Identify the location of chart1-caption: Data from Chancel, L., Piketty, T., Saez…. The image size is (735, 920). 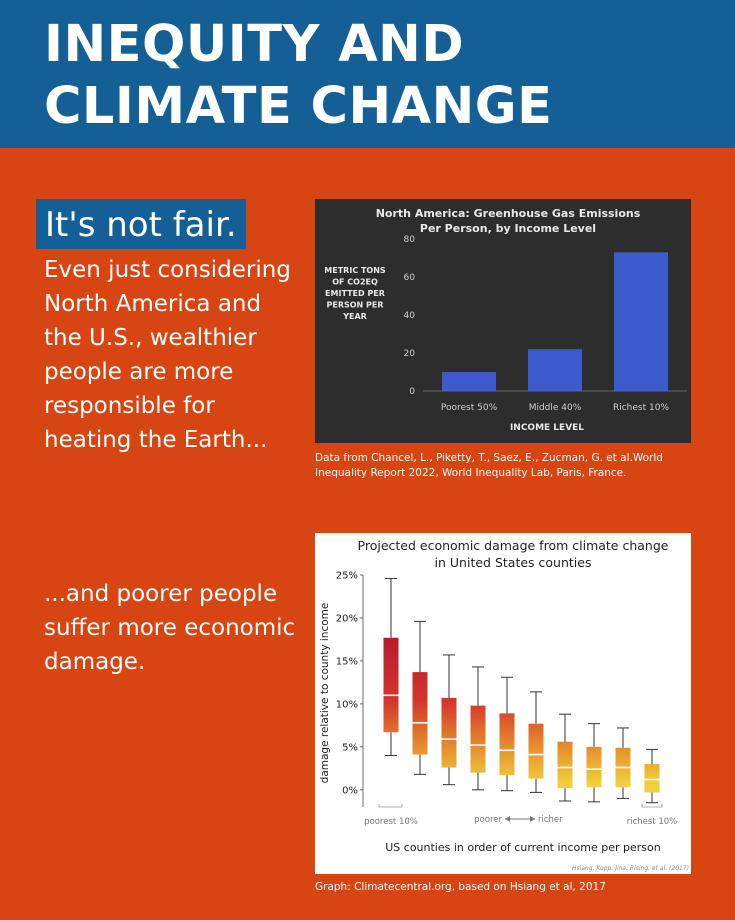
(489, 465).